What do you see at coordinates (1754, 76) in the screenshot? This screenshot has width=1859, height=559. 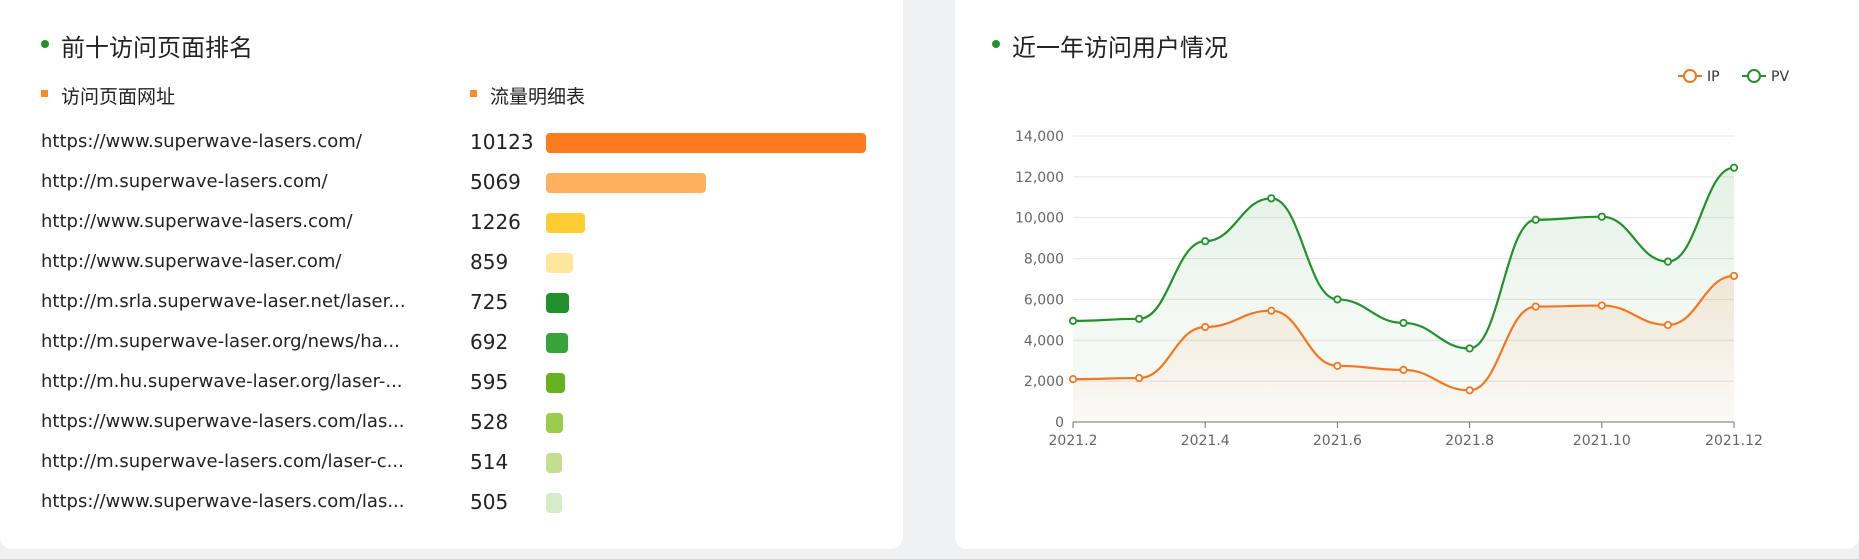 I see `legend-marker-pv` at bounding box center [1754, 76].